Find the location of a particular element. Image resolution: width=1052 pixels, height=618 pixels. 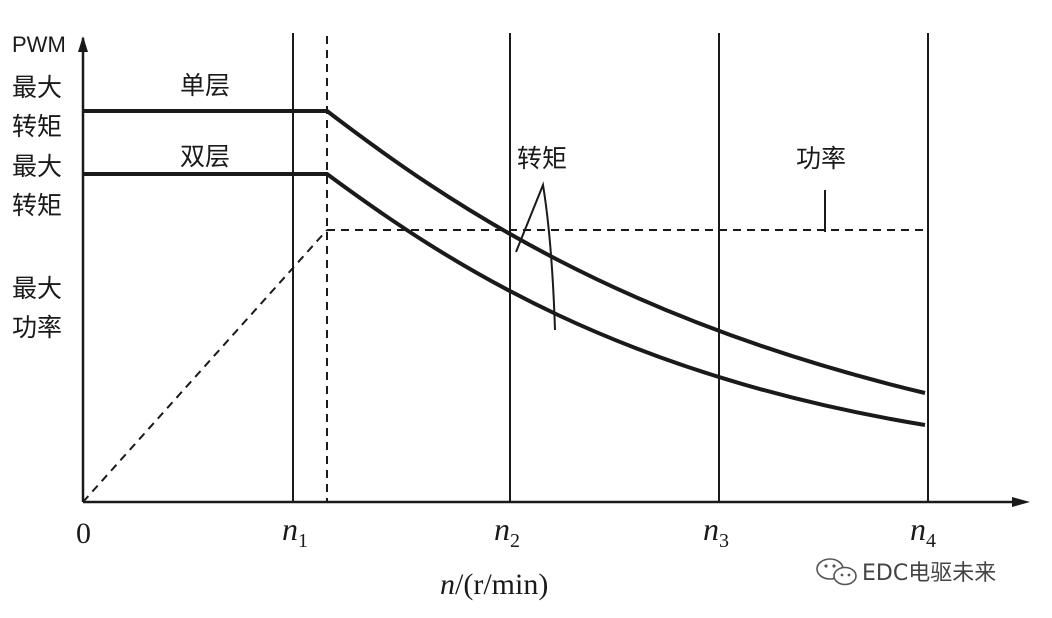

power-label: 功率 is located at coordinates (821, 158).